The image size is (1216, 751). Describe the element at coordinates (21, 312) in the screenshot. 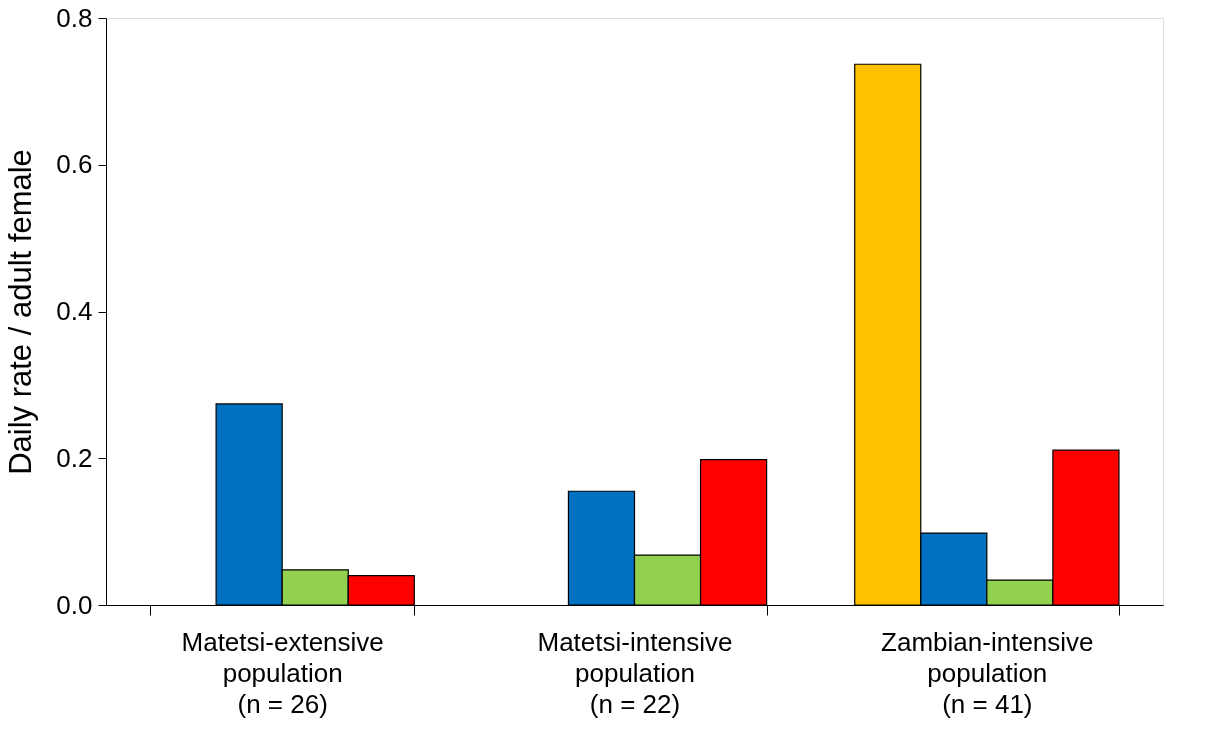

I see `y-axis-title: Daily rate / adult female` at that location.